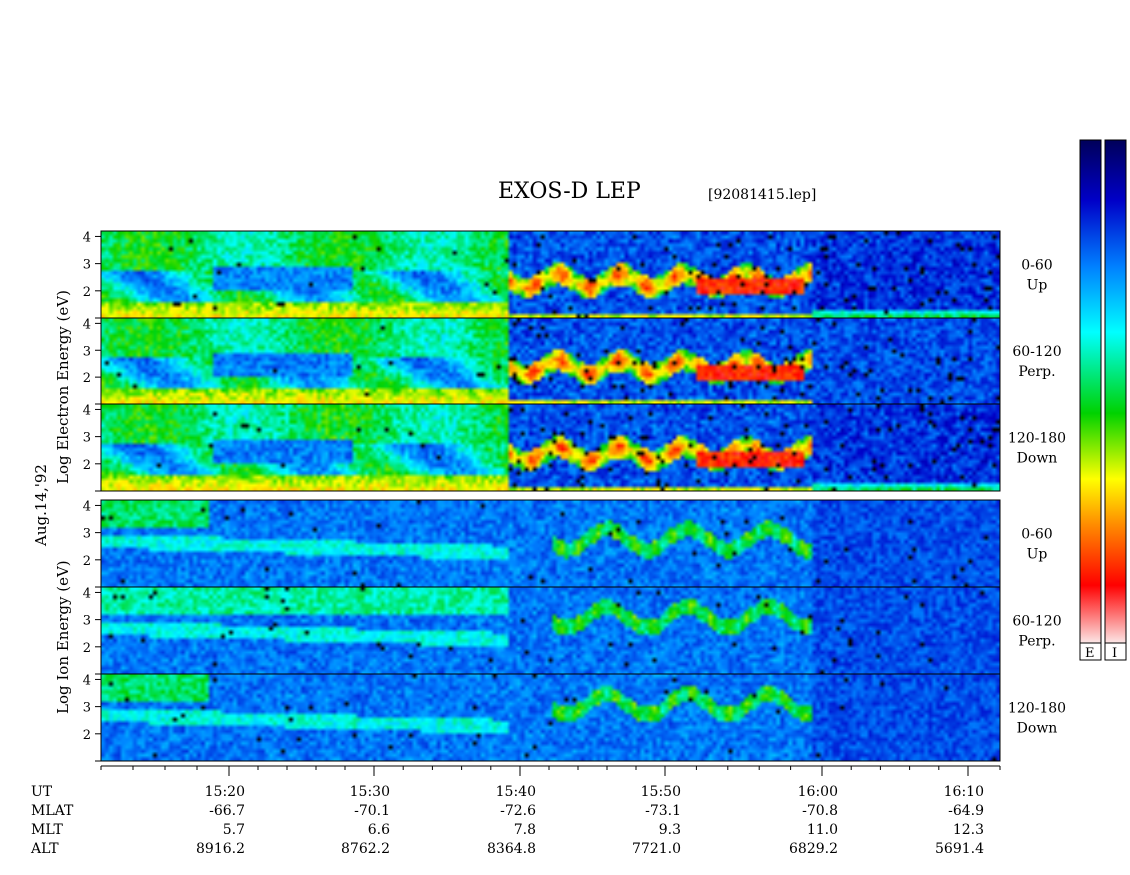 The image size is (1130, 875). What do you see at coordinates (365, 849) in the screenshot?
I see `alt-value: 8762.2` at bounding box center [365, 849].